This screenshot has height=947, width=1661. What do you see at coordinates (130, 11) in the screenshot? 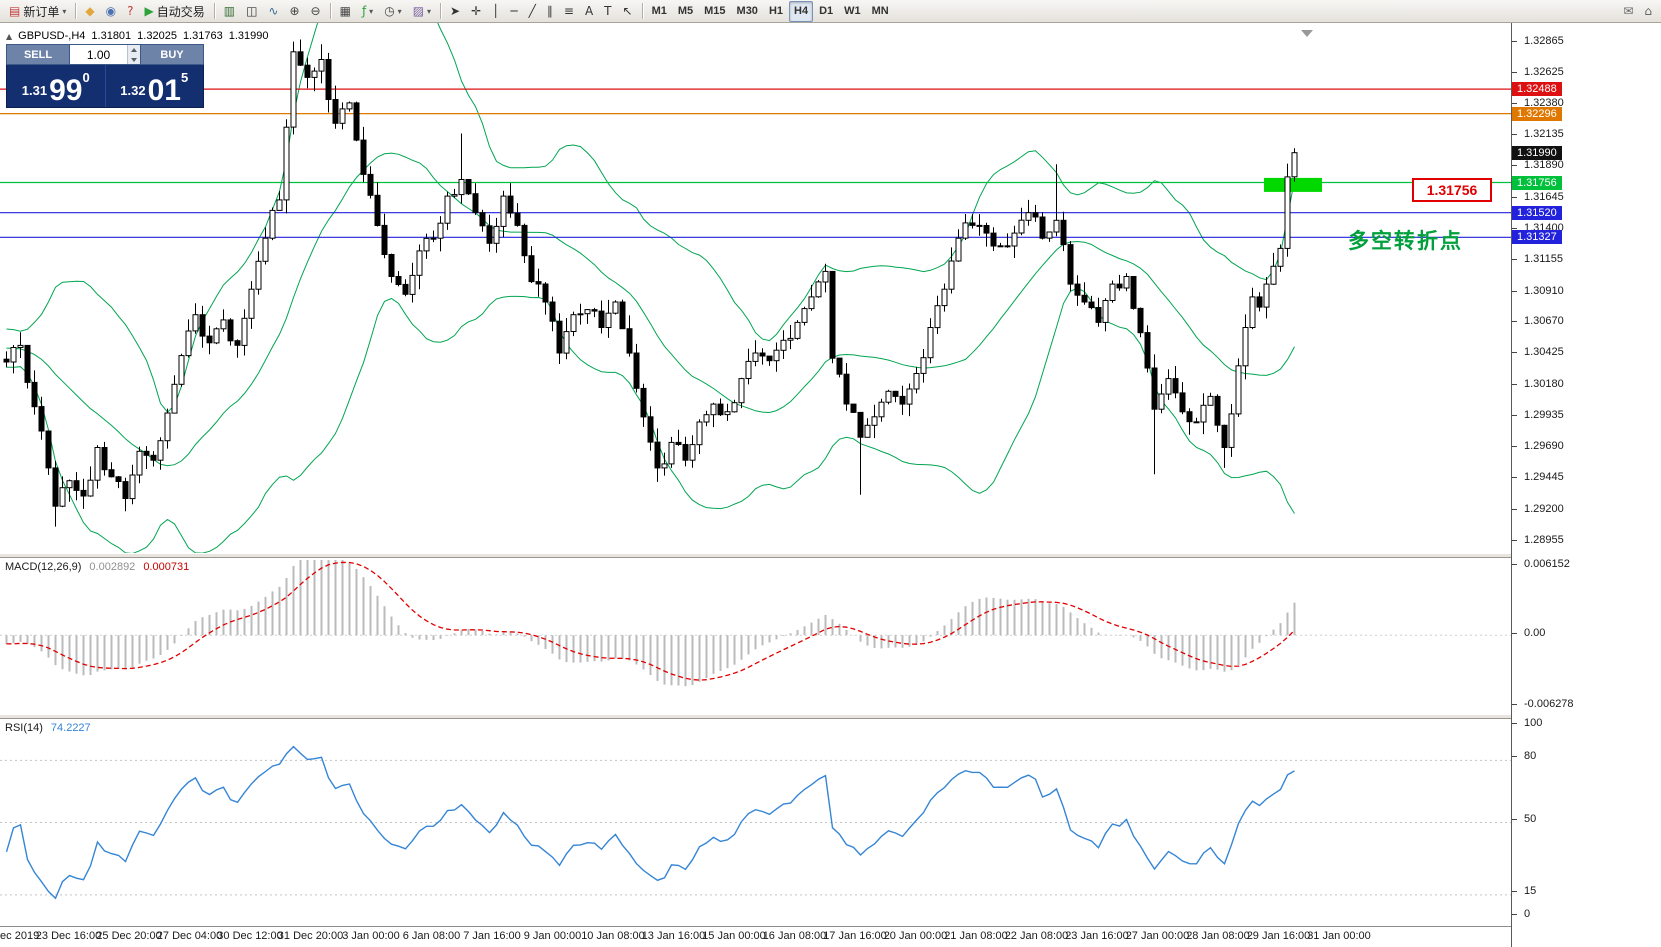
I see `help-button: ?` at bounding box center [130, 11].